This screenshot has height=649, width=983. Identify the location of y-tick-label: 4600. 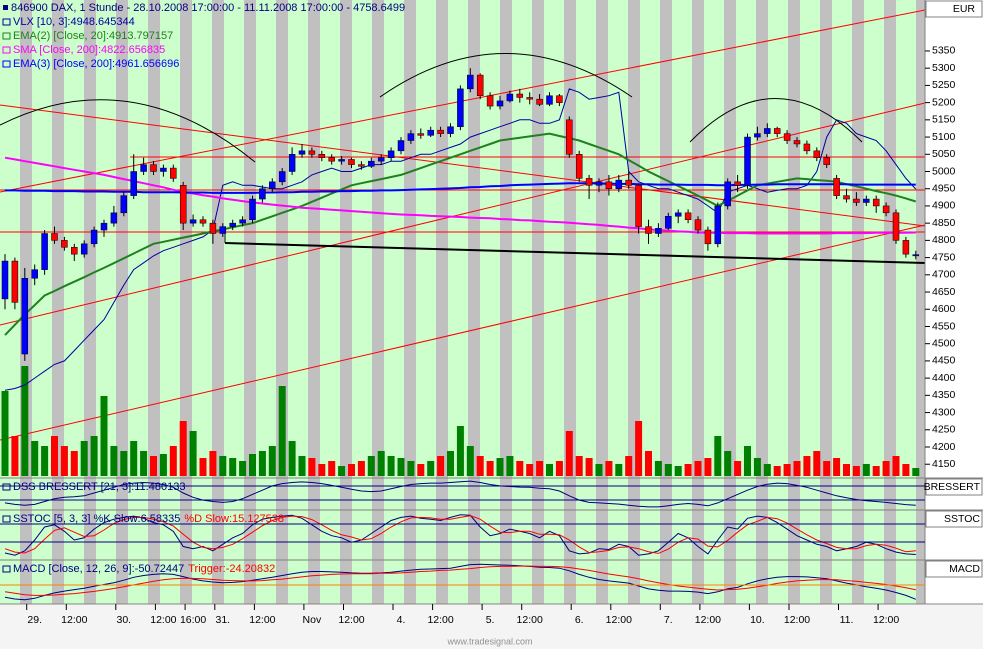
(944, 309).